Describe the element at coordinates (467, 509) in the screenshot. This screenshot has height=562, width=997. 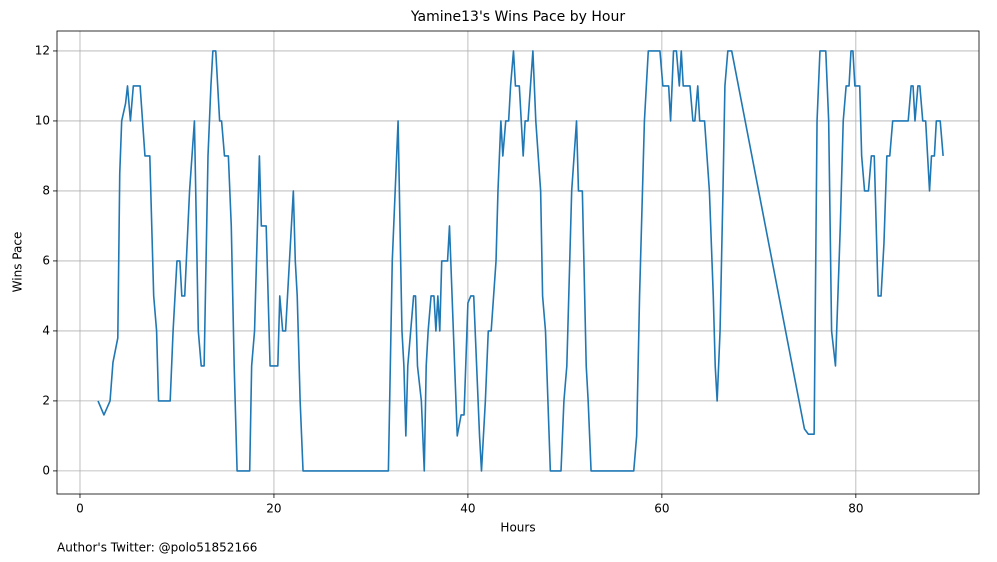
I see `x-tick-label: 40` at that location.